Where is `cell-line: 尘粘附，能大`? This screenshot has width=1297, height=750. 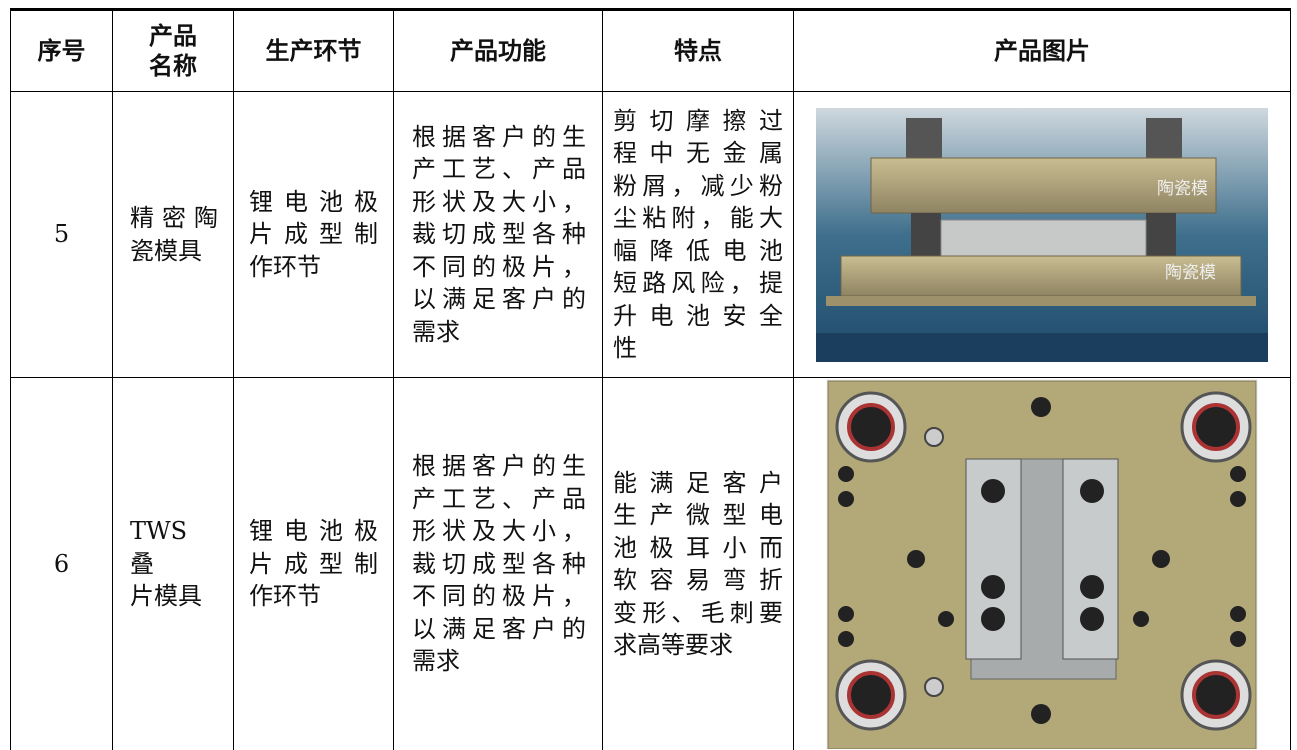 cell-line: 尘粘附，能大 is located at coordinates (698, 218).